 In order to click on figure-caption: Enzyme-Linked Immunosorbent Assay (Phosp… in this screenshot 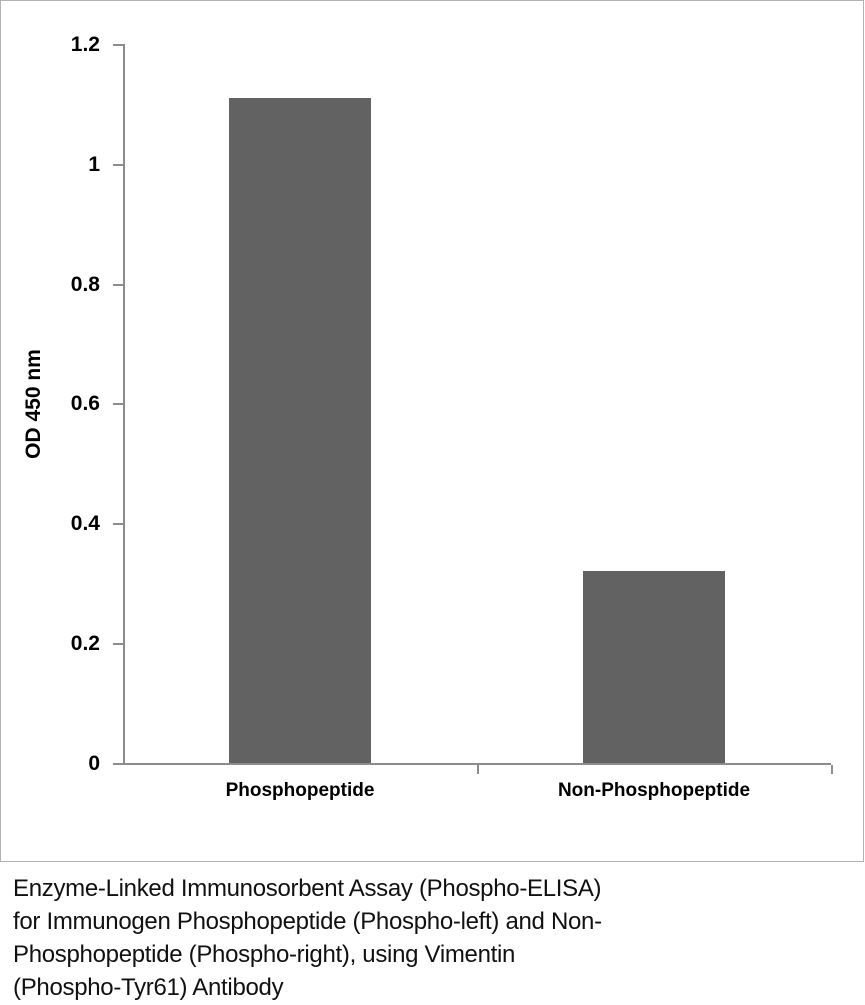, I will do `click(433, 938)`.